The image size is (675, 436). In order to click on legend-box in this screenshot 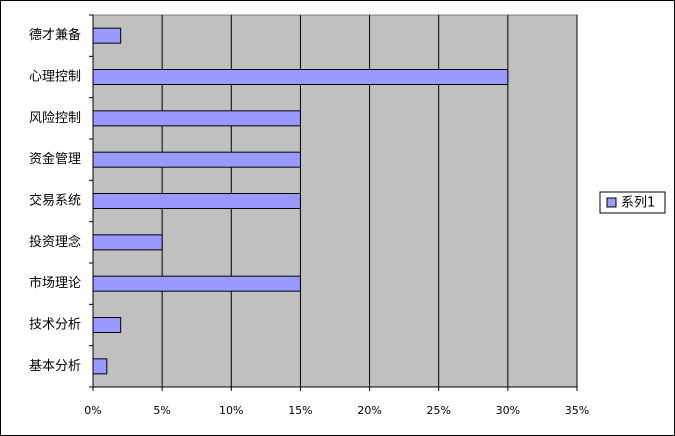, I will do `click(632, 202)`.